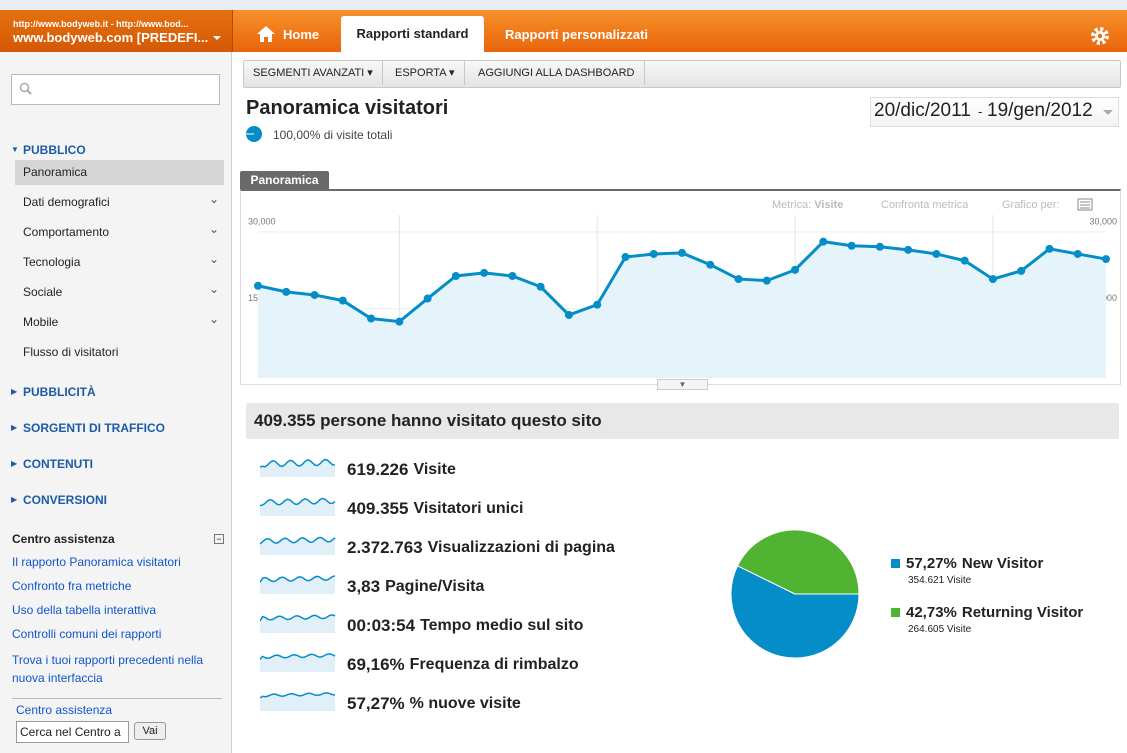  Describe the element at coordinates (119, 172) in the screenshot. I see `nav-selected` at that location.